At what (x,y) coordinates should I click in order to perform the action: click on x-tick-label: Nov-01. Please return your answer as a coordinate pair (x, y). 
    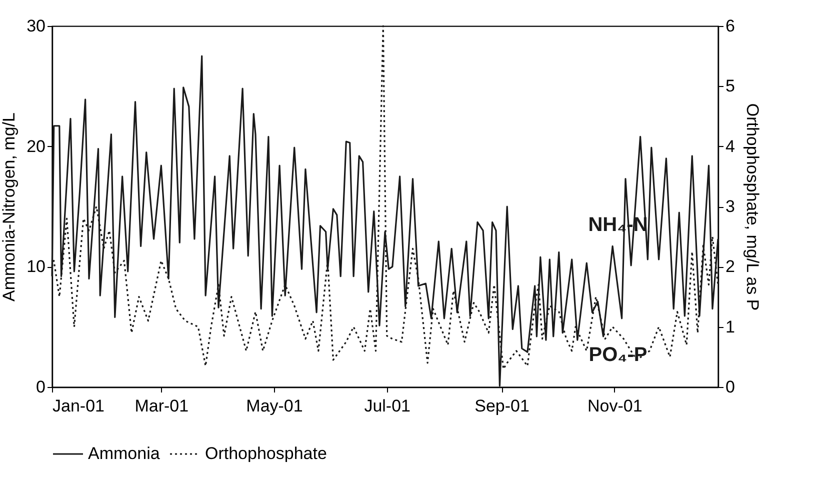
    Looking at the image, I should click on (614, 406).